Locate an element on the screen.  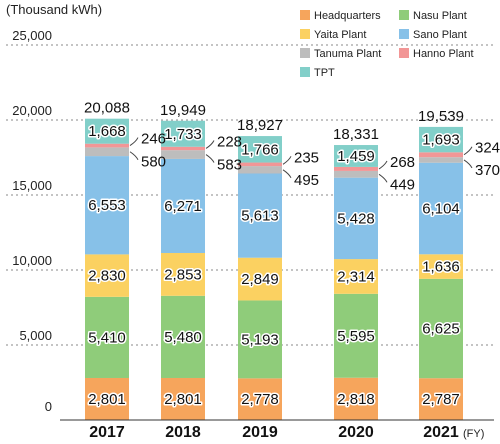
y-axis: 0 5,000 10,000 15,000 20,000 25,000 is located at coordinates (32, 221).